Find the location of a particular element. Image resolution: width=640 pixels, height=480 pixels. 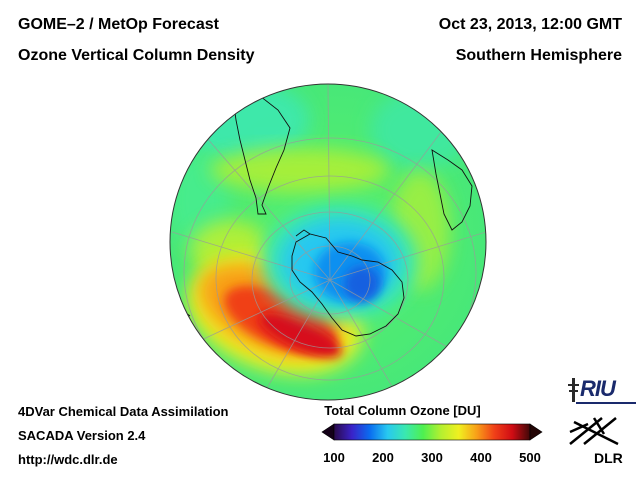

dlr-logo-text: DLR is located at coordinates (608, 458).